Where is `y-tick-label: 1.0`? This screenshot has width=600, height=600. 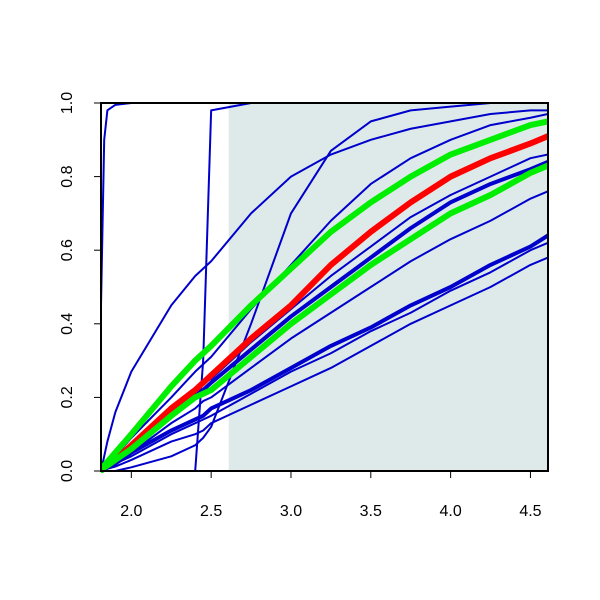 y-tick-label: 1.0 is located at coordinates (67, 103).